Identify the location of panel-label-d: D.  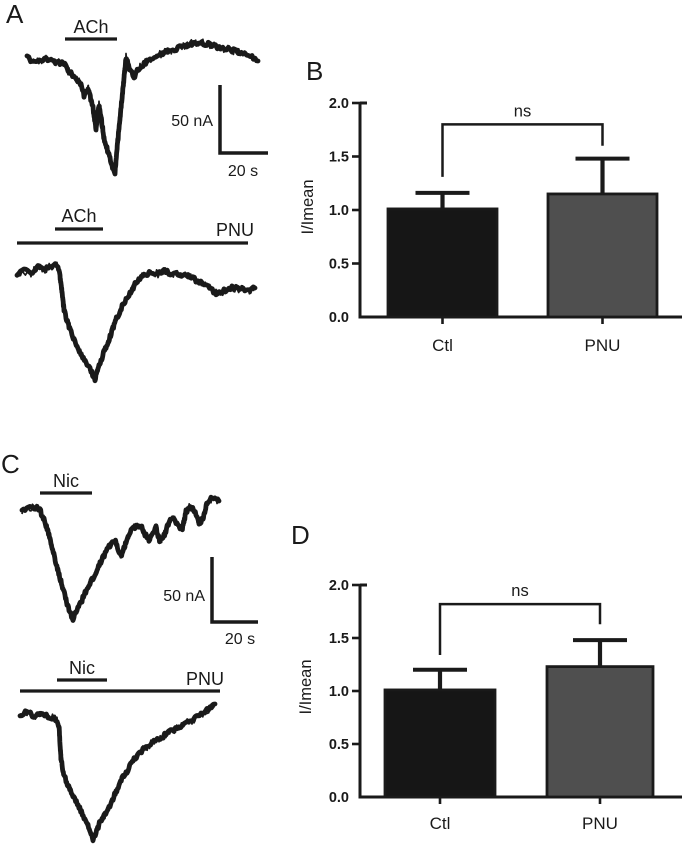
(300, 535).